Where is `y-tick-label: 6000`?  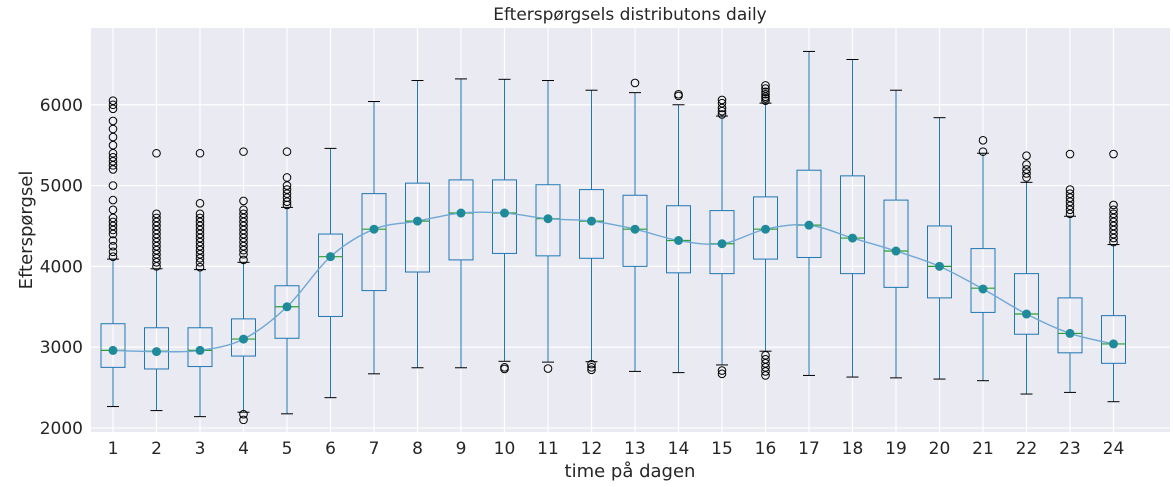 y-tick-label: 6000 is located at coordinates (61, 106).